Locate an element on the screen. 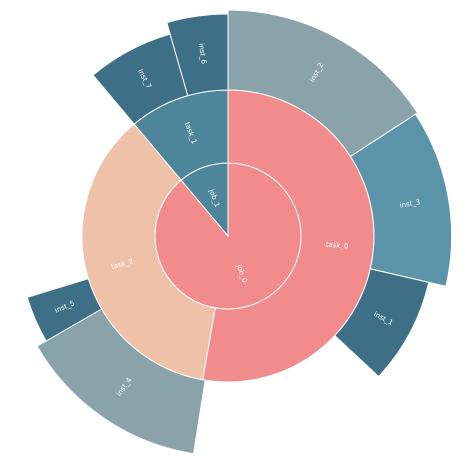 Image resolution: width=473 pixels, height=469 pixels. label-task-0: task_0 is located at coordinates (336, 246).